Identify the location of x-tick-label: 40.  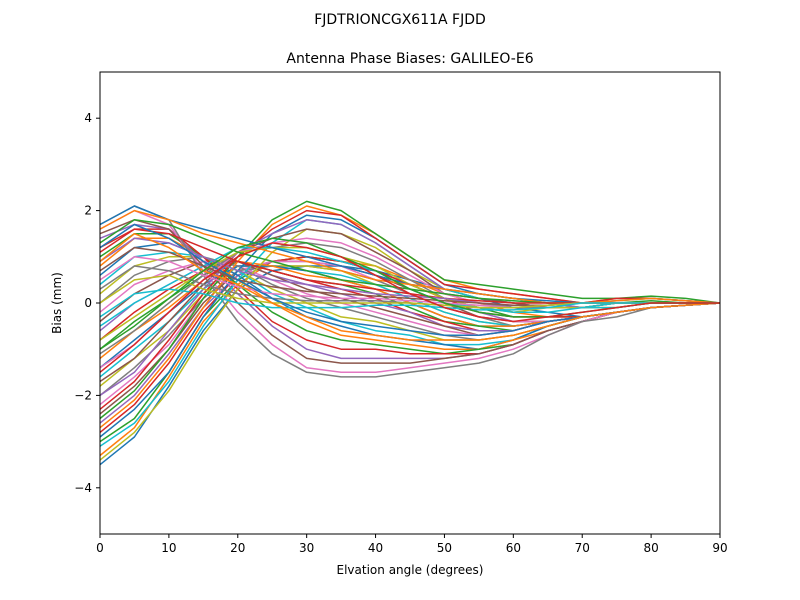
(375, 548).